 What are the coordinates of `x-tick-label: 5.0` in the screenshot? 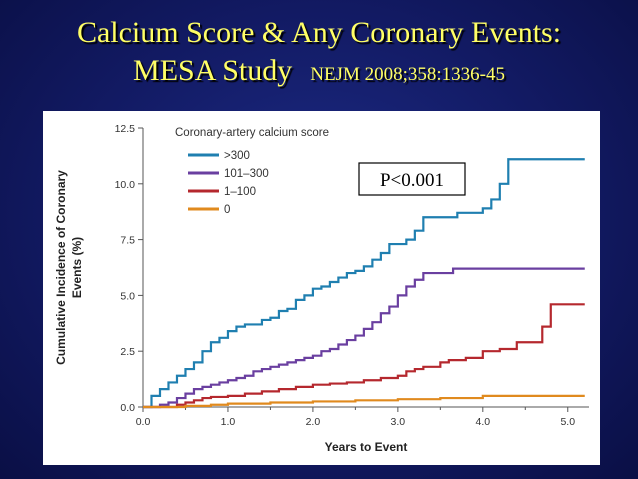 It's located at (567, 422).